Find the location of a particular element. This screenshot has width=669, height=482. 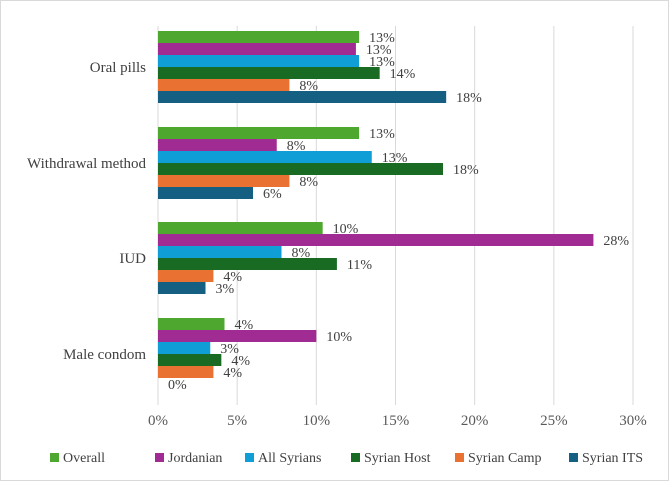

data-label-oral-pills-syrian-host: 14% is located at coordinates (403, 74).